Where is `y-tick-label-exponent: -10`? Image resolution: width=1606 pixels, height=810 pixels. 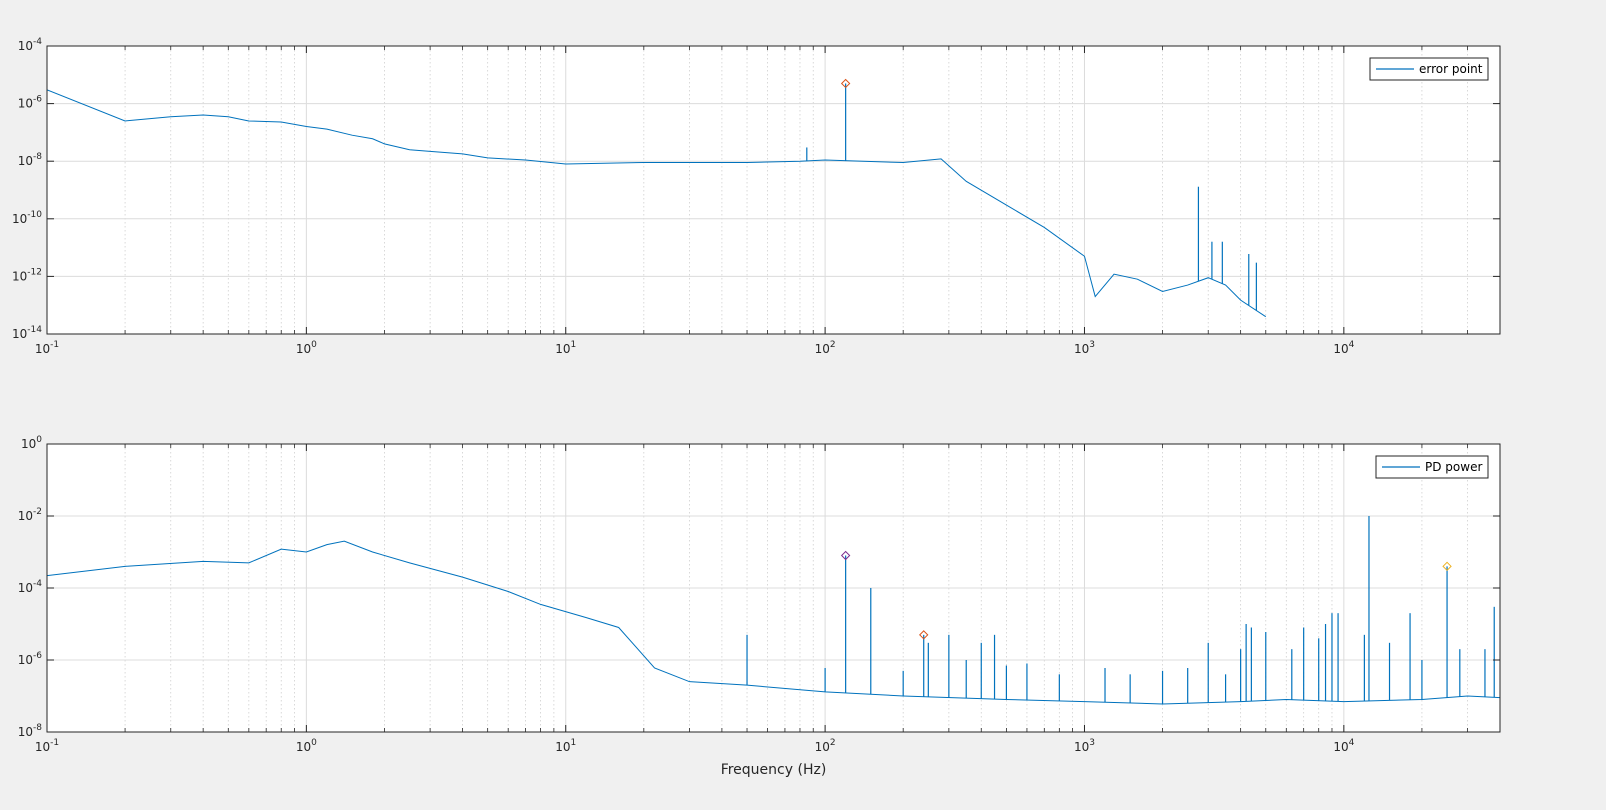 y-tick-label-exponent: -10 is located at coordinates (34, 215).